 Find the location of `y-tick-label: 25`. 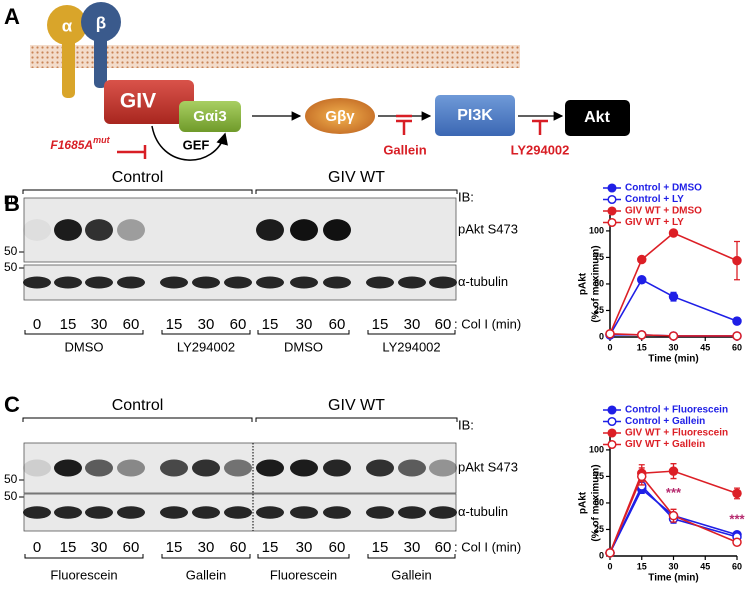

y-tick-label: 25 is located at coordinates (599, 310).